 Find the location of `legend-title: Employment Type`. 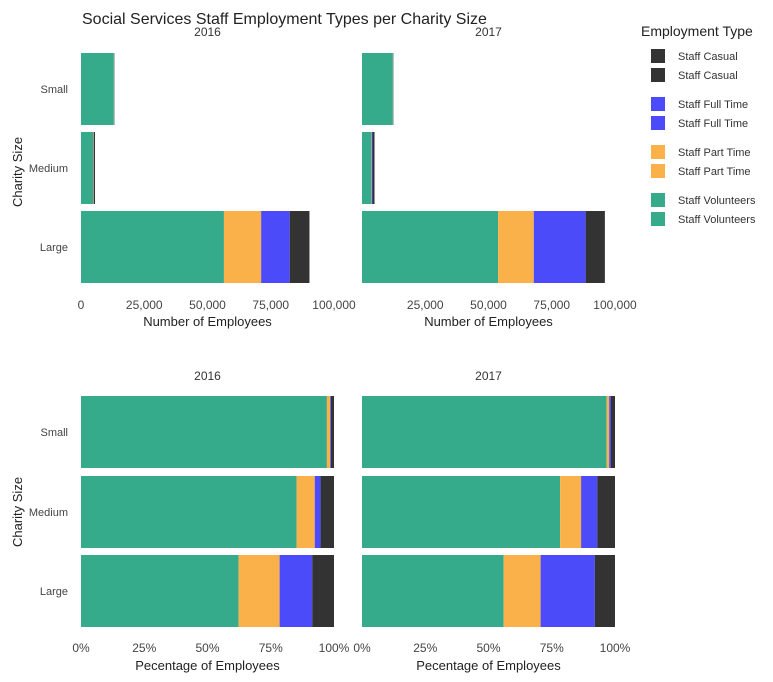

legend-title: Employment Type is located at coordinates (697, 31).